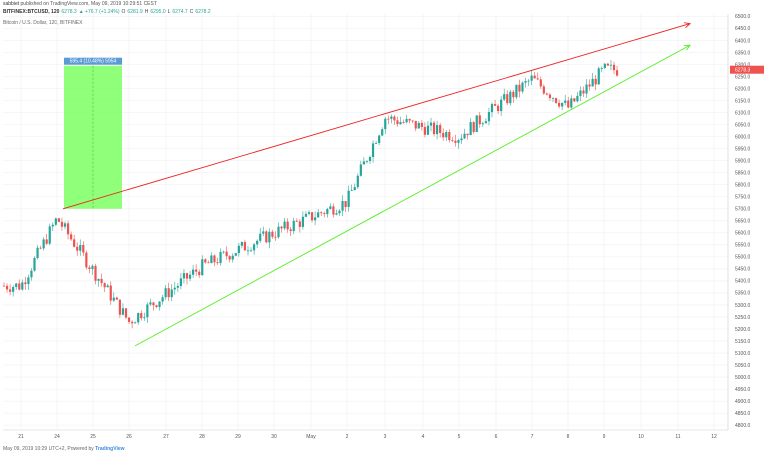 This screenshot has width=768, height=456. Describe the element at coordinates (743, 330) in the screenshot. I see `y-tick-label: 5200.0` at that location.